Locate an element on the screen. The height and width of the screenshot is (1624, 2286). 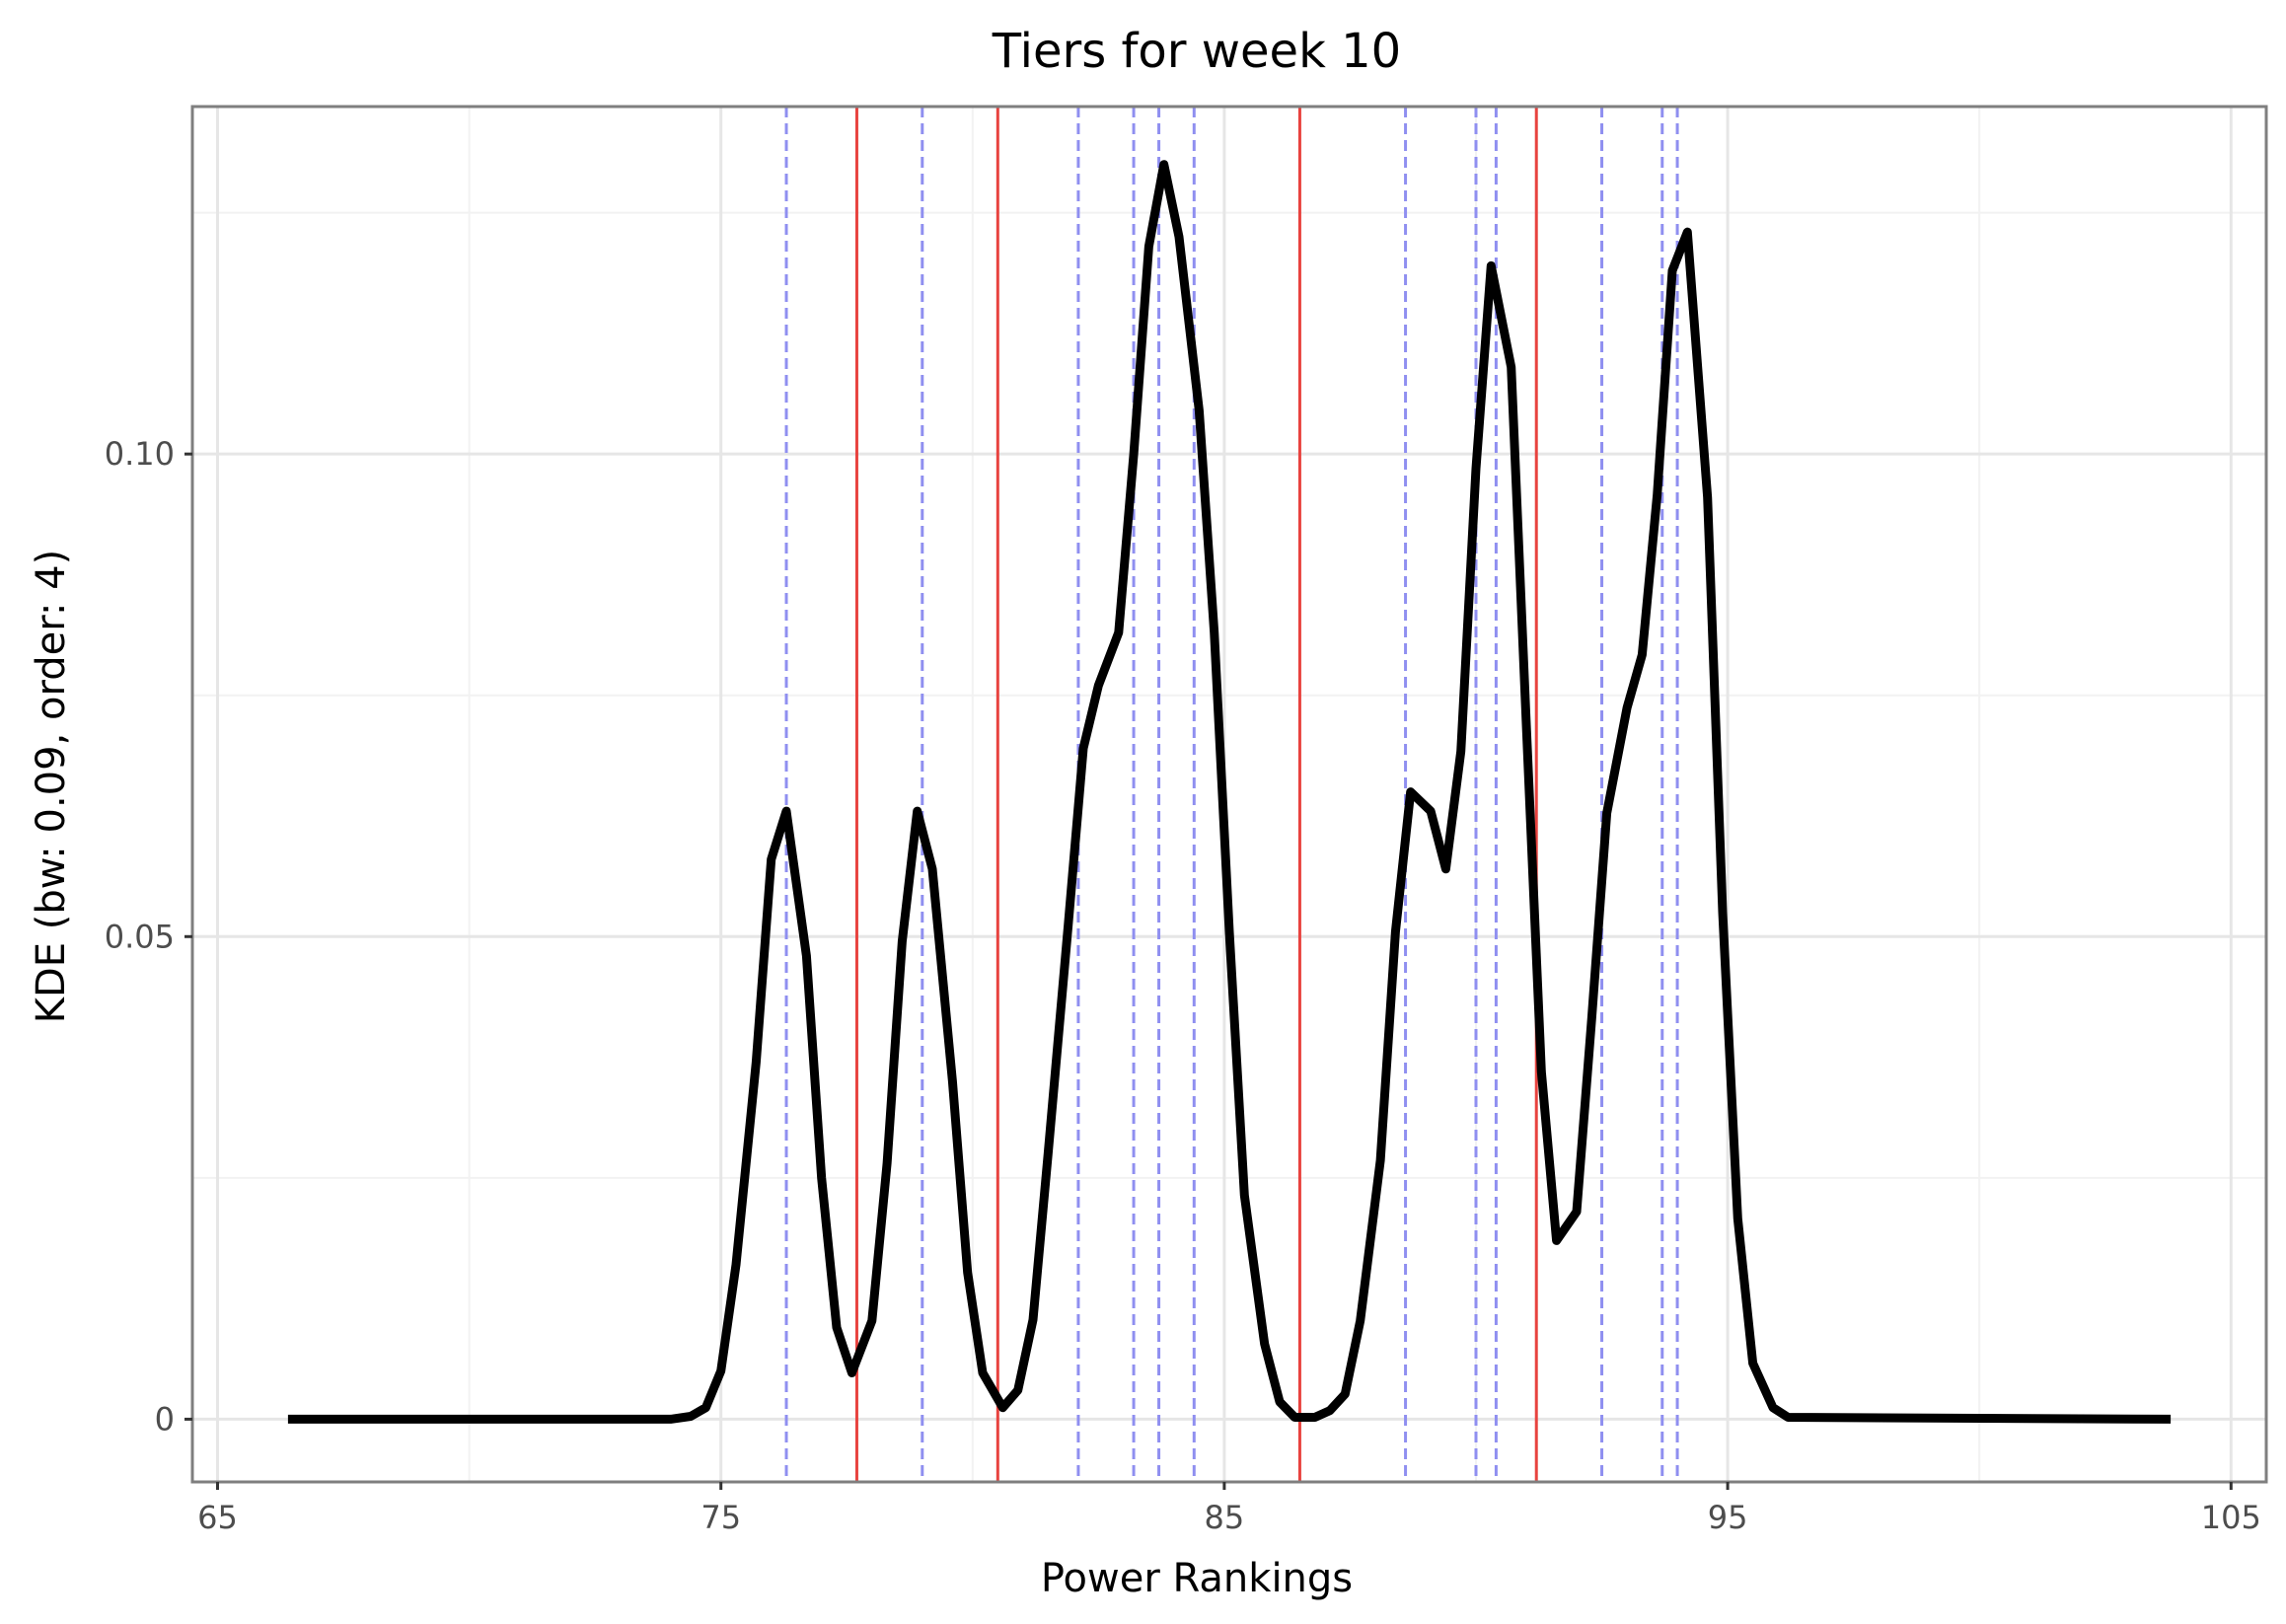
x-tick-label: 95 is located at coordinates (1728, 1517).